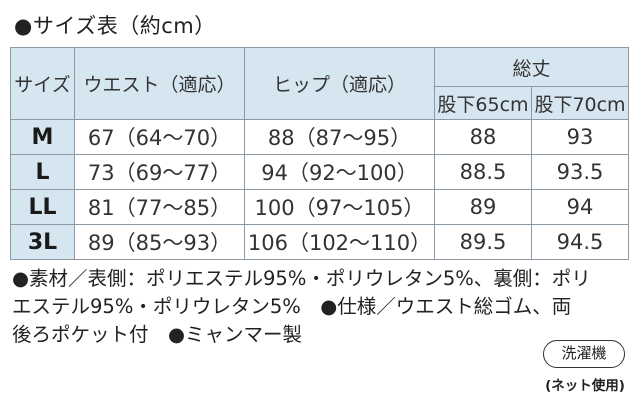 The image size is (640, 410). I want to click on length-70-value: 93.5, so click(580, 172).